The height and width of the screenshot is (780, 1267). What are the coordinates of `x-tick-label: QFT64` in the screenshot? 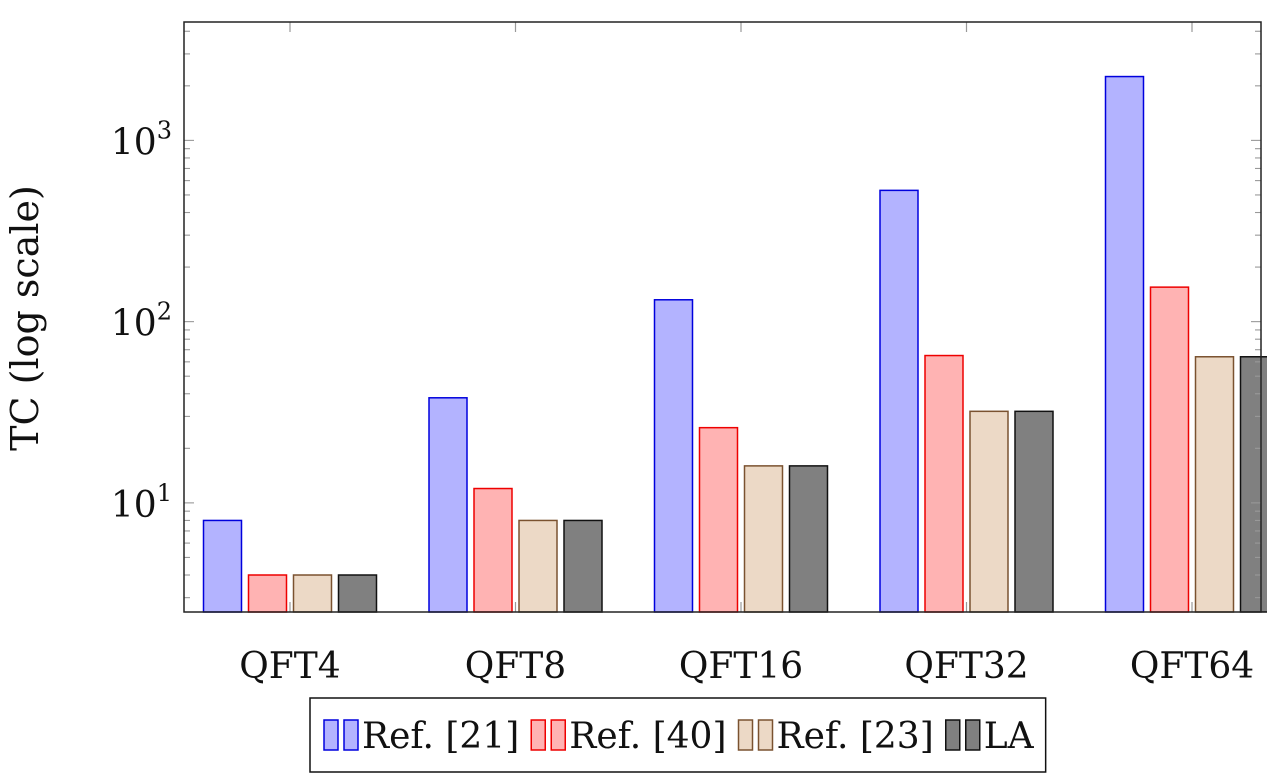 It's located at (1192, 666).